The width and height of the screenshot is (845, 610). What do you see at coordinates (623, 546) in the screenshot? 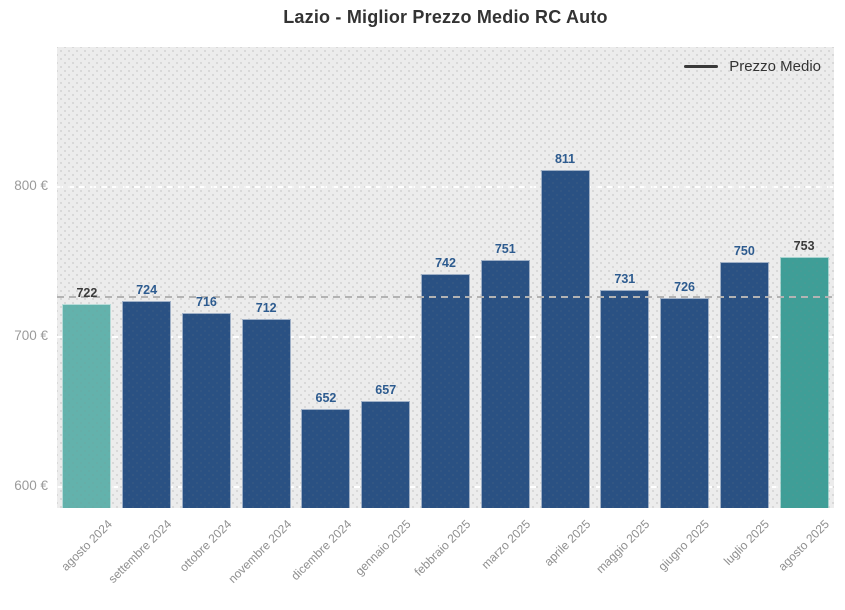
I see `x-tick-label: maggio 2025` at bounding box center [623, 546].